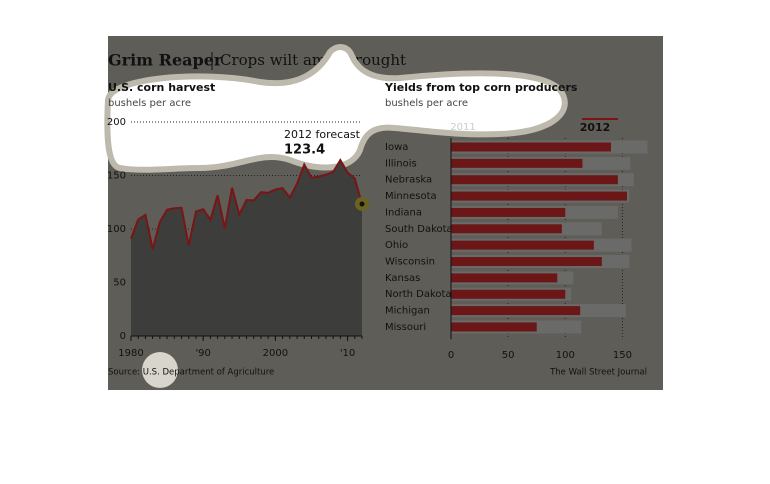 This screenshot has width=770, height=484. I want to click on category-label: Missouri, so click(405, 327).